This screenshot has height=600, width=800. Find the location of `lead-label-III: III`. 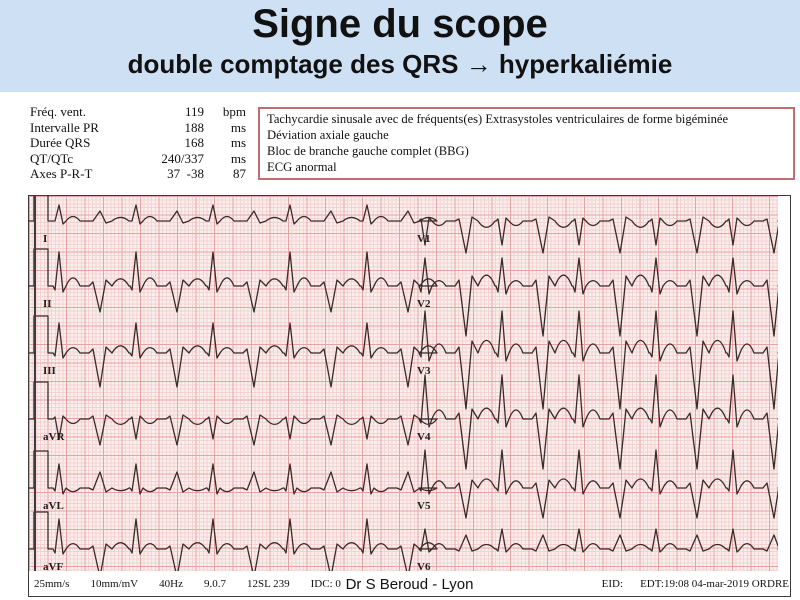

lead-label-III: III is located at coordinates (49, 371).